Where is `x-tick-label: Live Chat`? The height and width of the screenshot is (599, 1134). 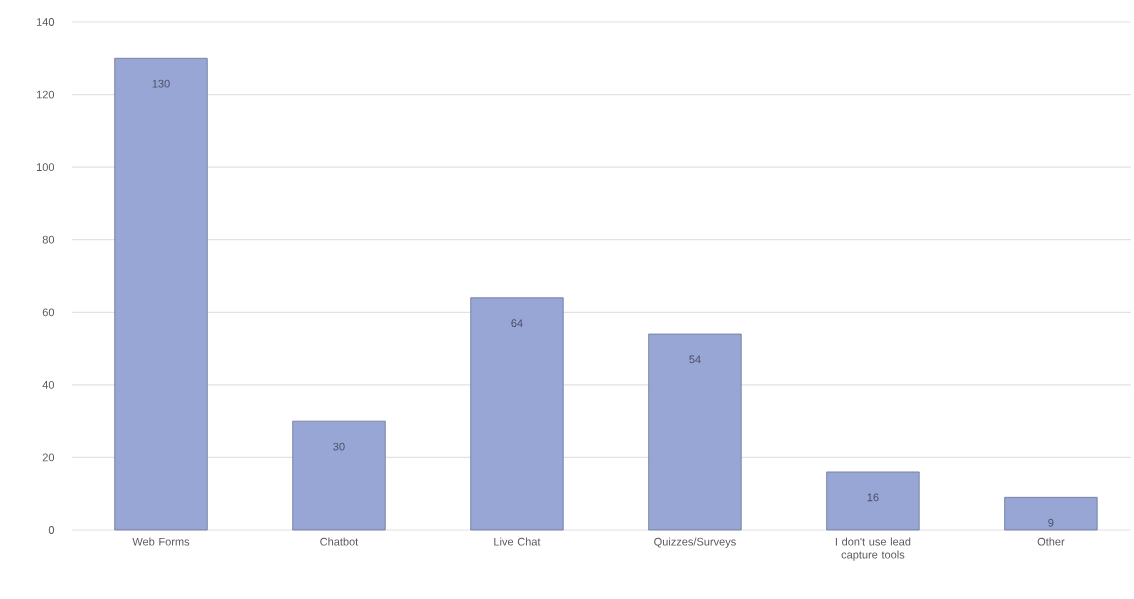
x-tick-label: Live Chat is located at coordinates (517, 541).